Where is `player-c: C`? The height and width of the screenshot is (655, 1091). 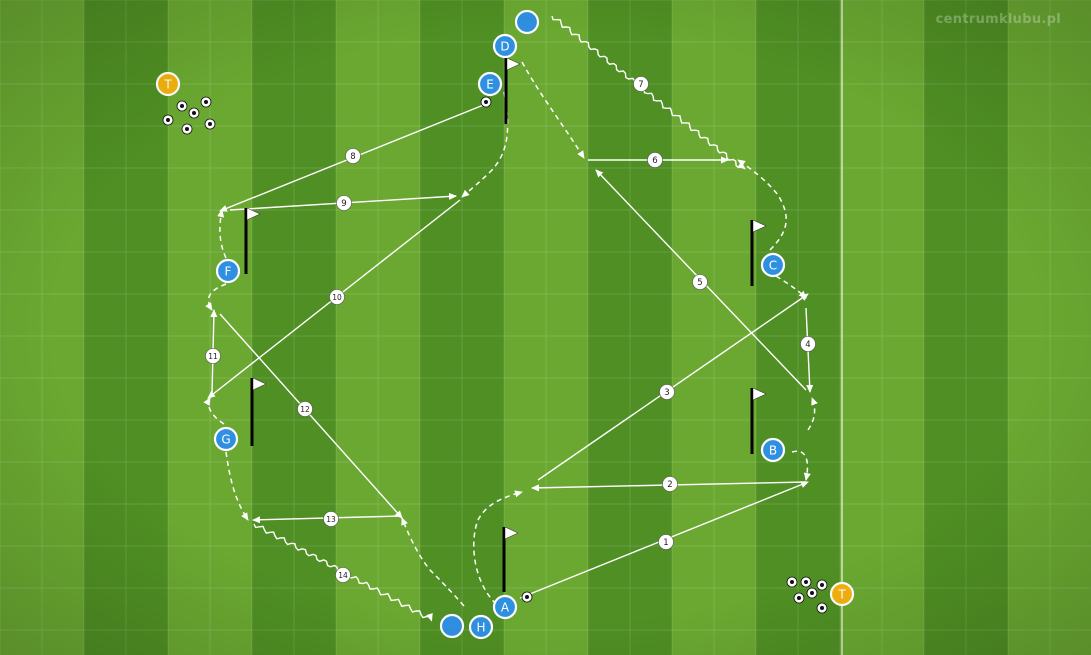
player-c: C is located at coordinates (773, 265).